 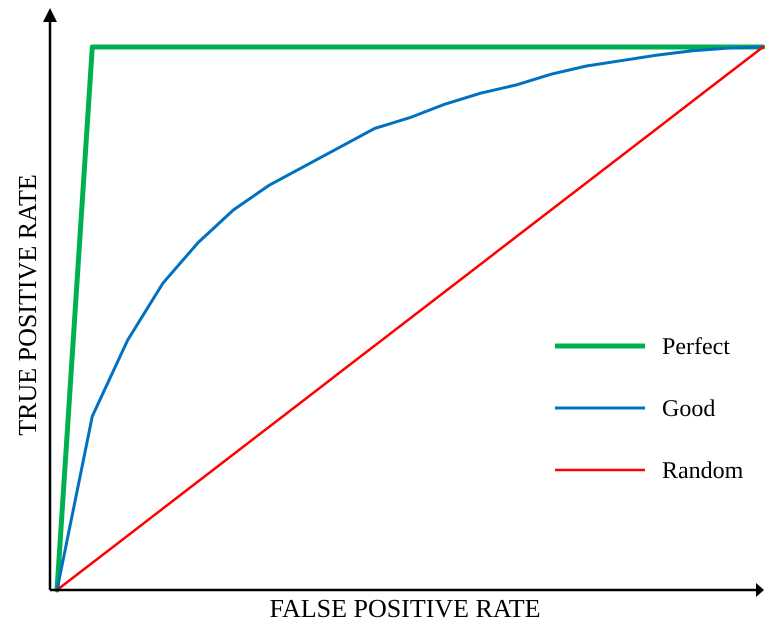 I want to click on legend-label: Perfect, so click(x=696, y=347).